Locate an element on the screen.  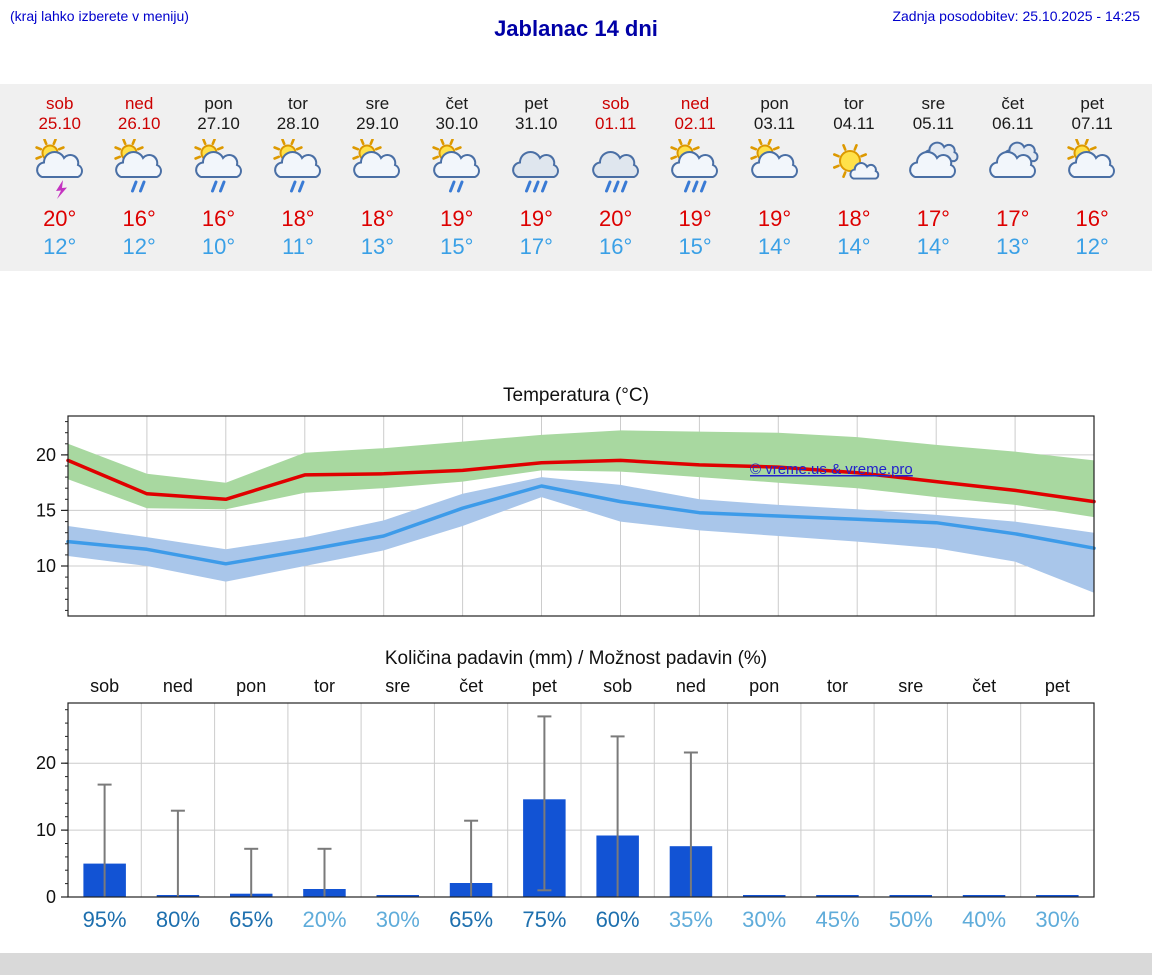
precip-probability: 75% is located at coordinates (544, 919).